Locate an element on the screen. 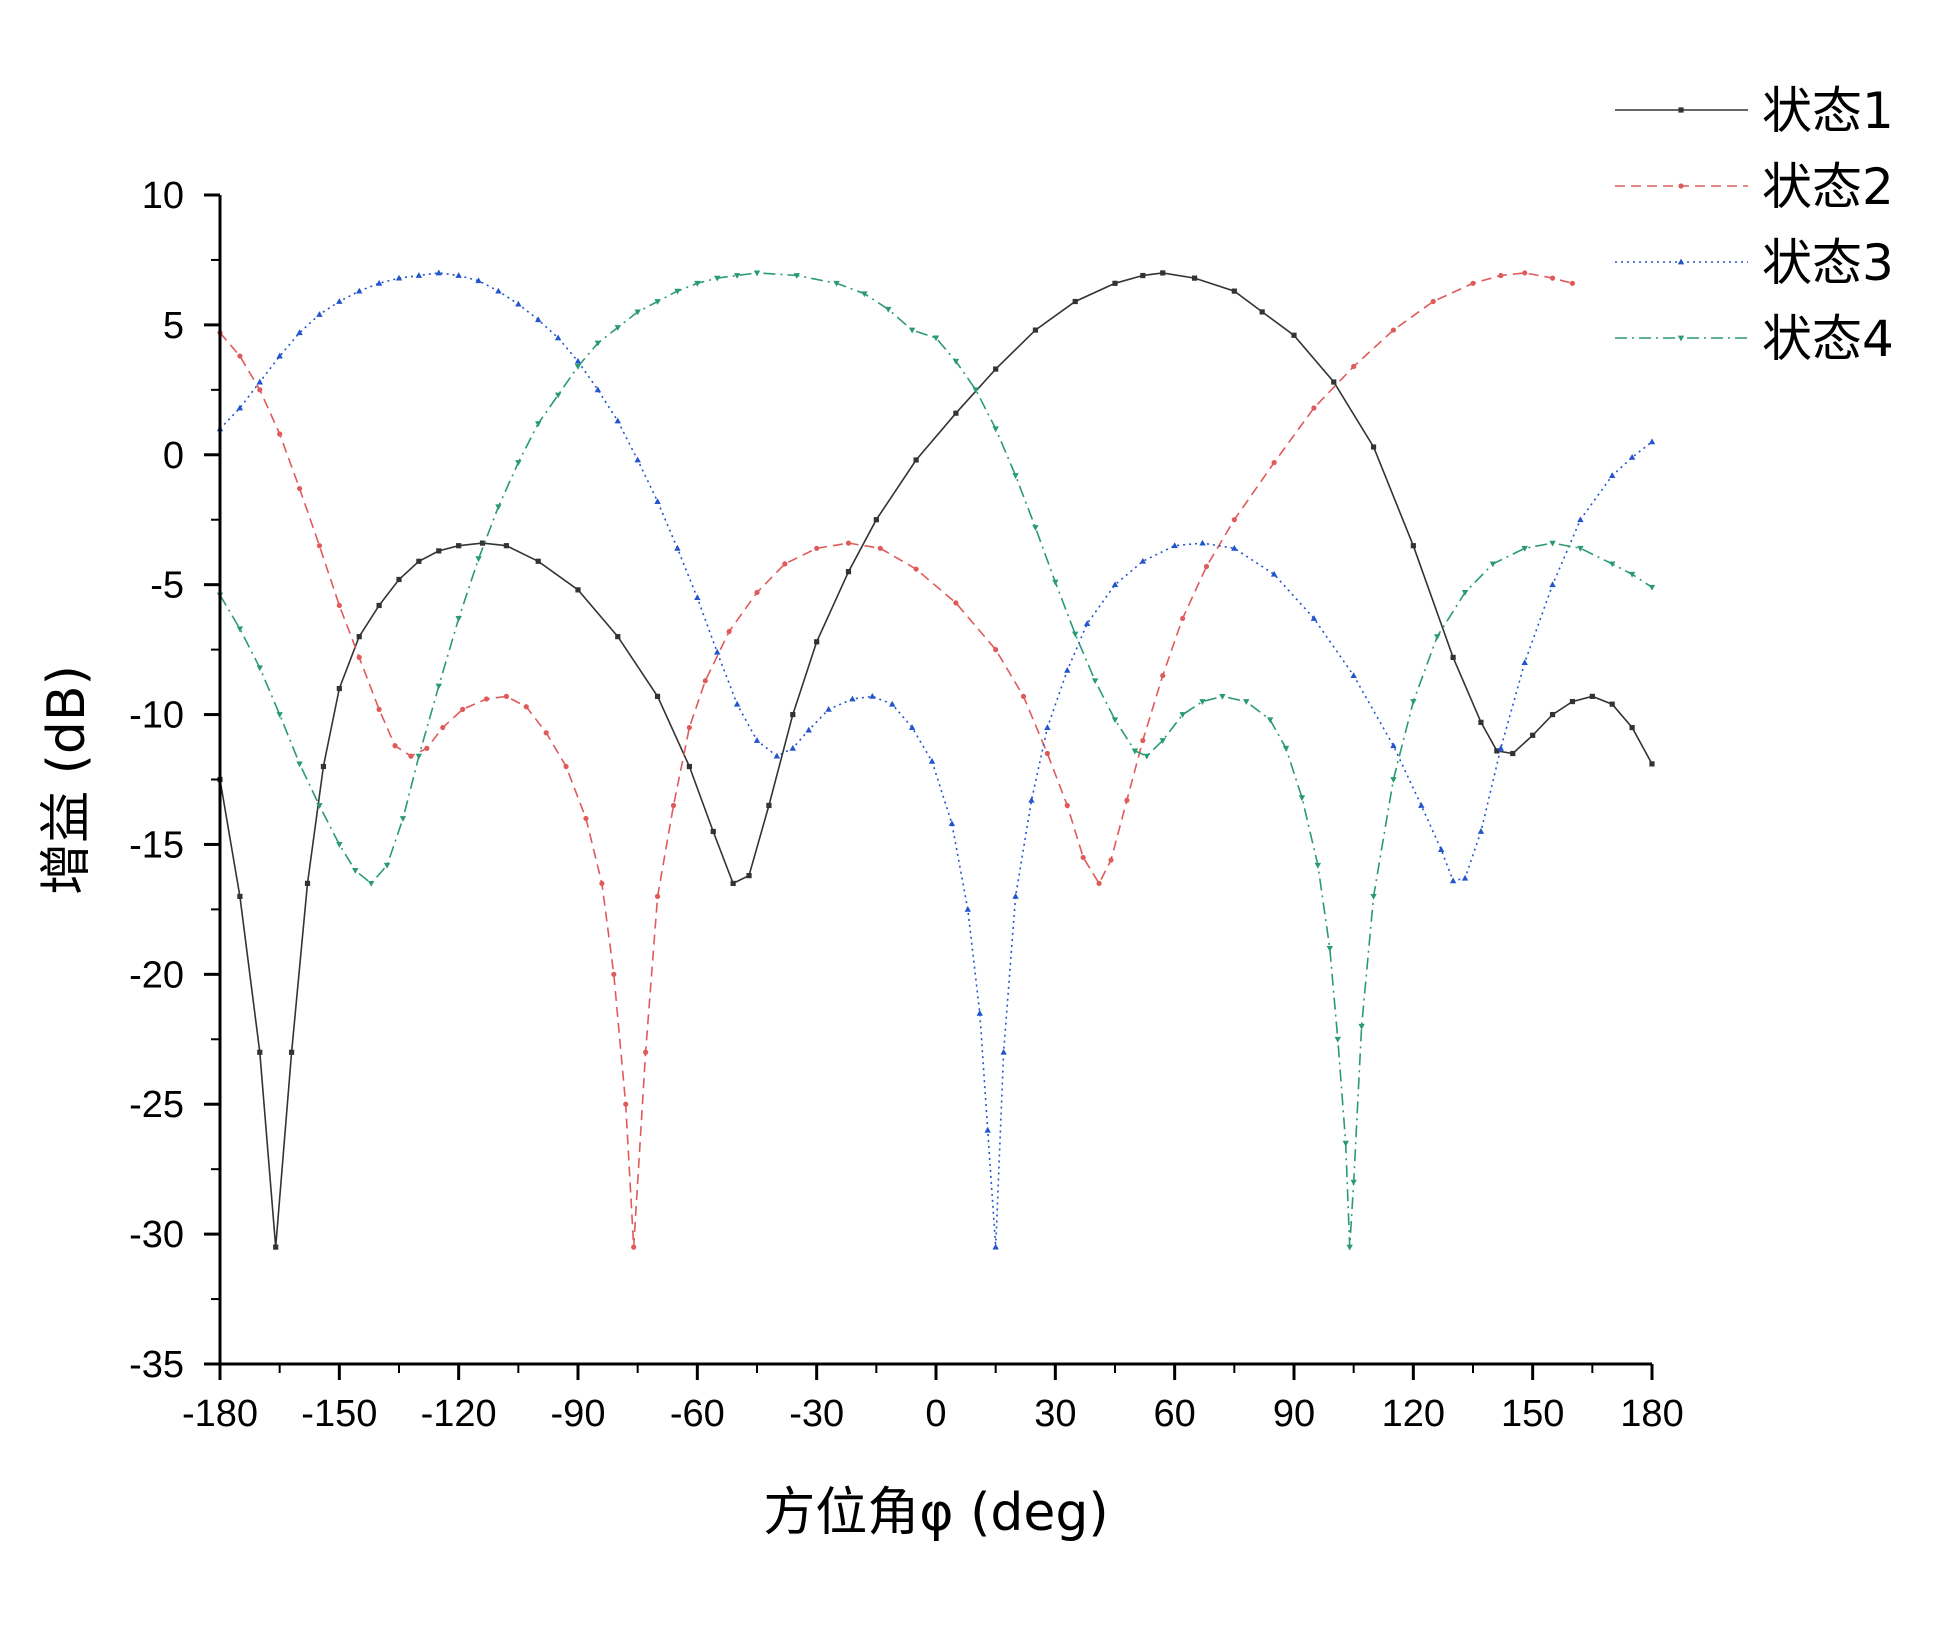 Image resolution: width=1951 pixels, height=1639 pixels. legend-marker is located at coordinates (1681, 338).